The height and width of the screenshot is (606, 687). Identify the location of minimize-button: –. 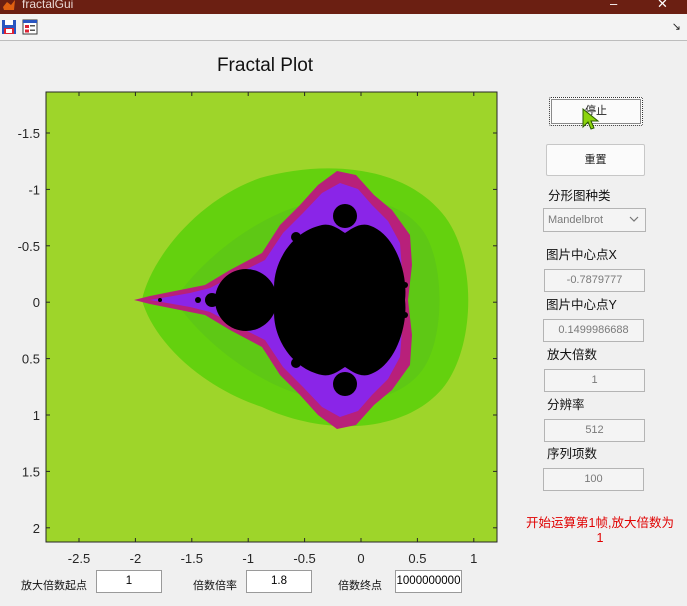
(614, 5).